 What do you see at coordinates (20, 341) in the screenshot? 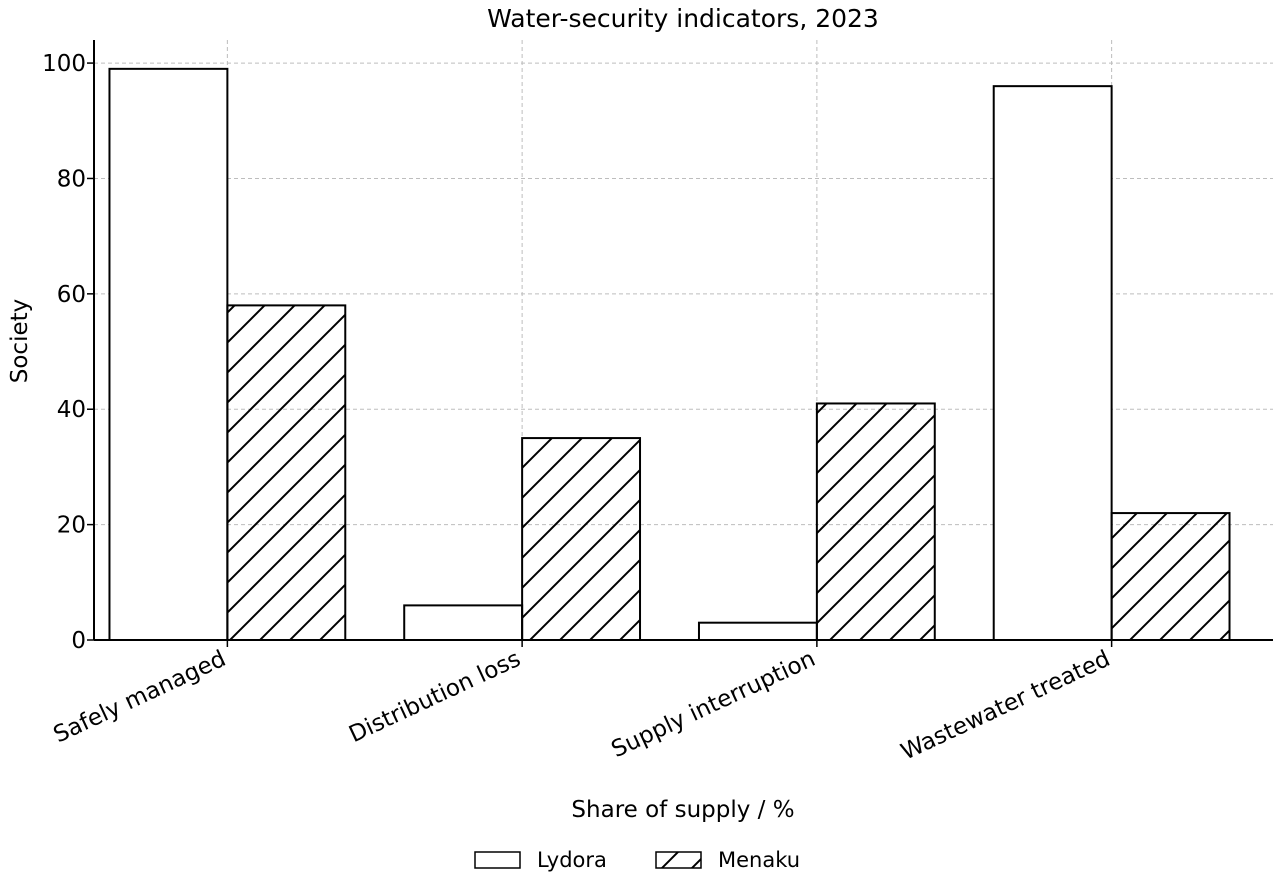
I see `y-axis-title: Society` at bounding box center [20, 341].